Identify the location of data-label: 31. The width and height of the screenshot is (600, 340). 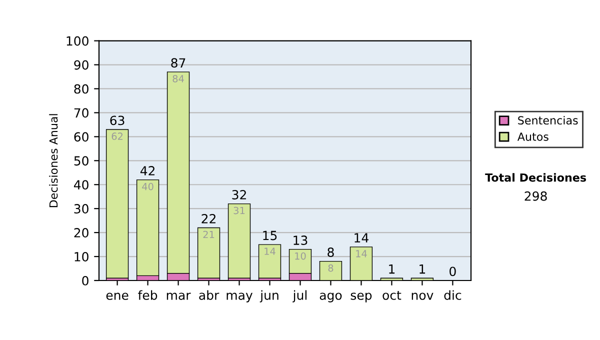
(239, 210).